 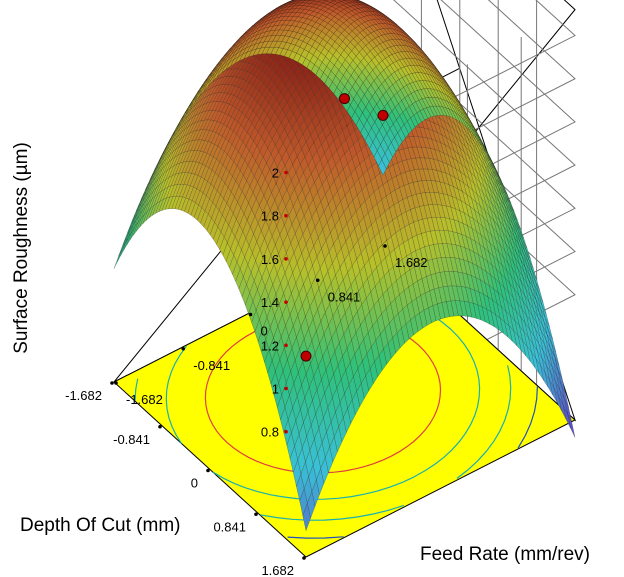 I want to click on design-points, so click(x=344, y=227).